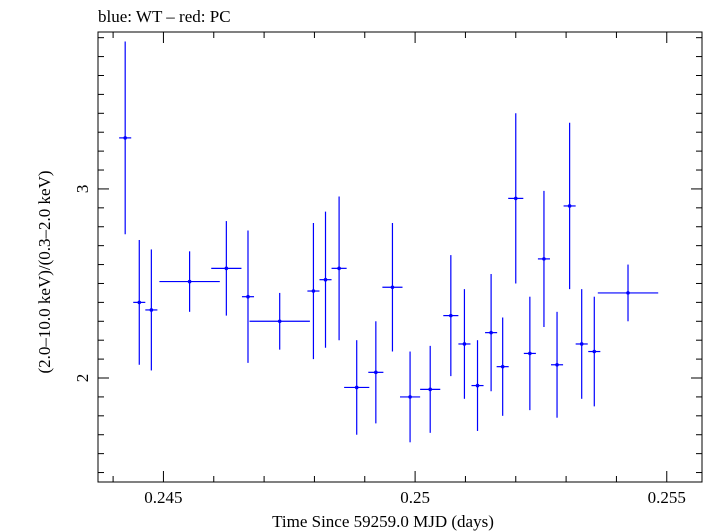  Describe the element at coordinates (82, 189) in the screenshot. I see `y-tick-label: 3` at that location.